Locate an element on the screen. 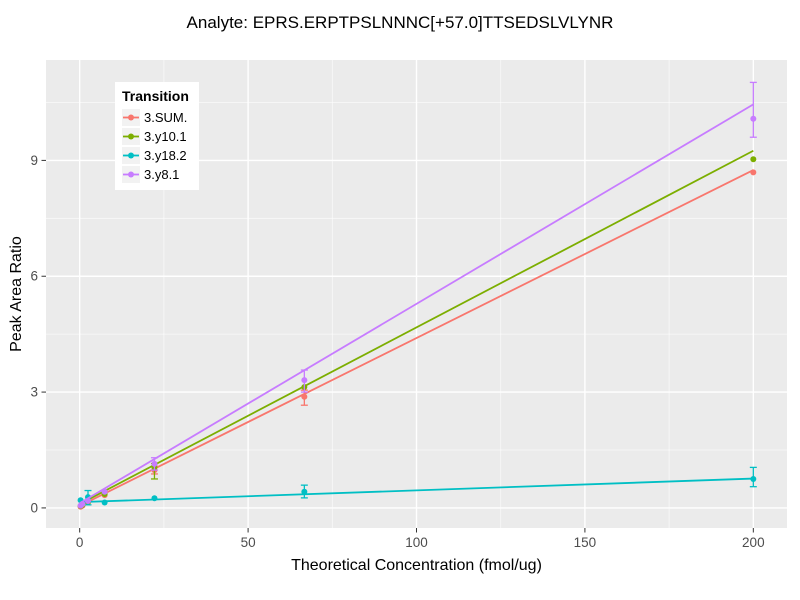  fit-line is located at coordinates (416, 490).